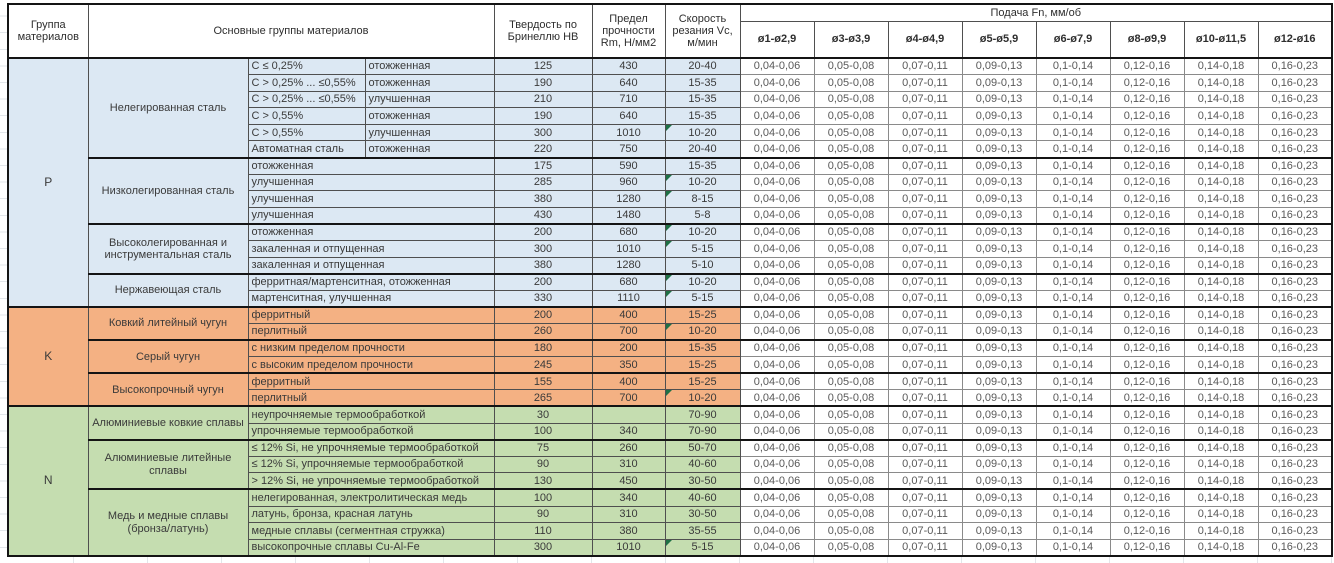  What do you see at coordinates (306, 83) in the screenshot?
I see `composition-cell: C > 0,25% ... ≤0,55%` at bounding box center [306, 83].